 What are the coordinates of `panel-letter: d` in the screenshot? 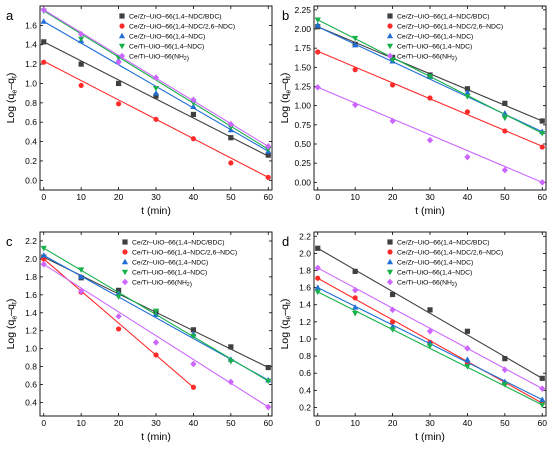 It's located at (285, 241).